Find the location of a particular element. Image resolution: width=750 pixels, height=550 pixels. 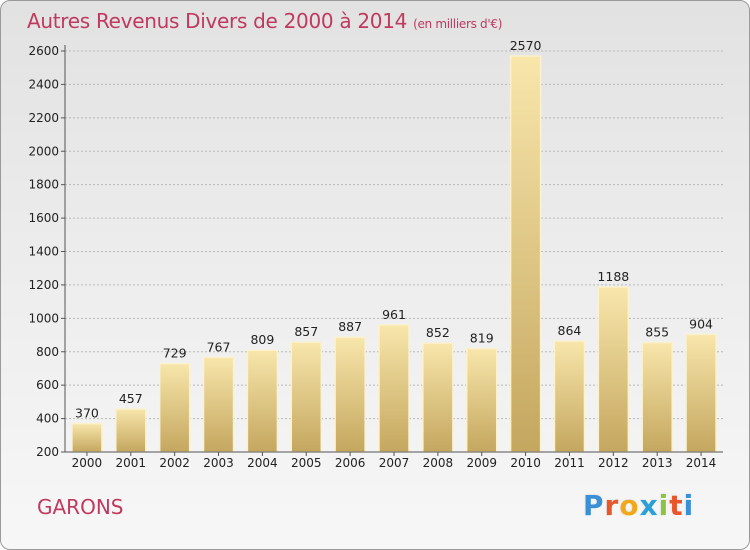

bar-2009 is located at coordinates (481, 400).